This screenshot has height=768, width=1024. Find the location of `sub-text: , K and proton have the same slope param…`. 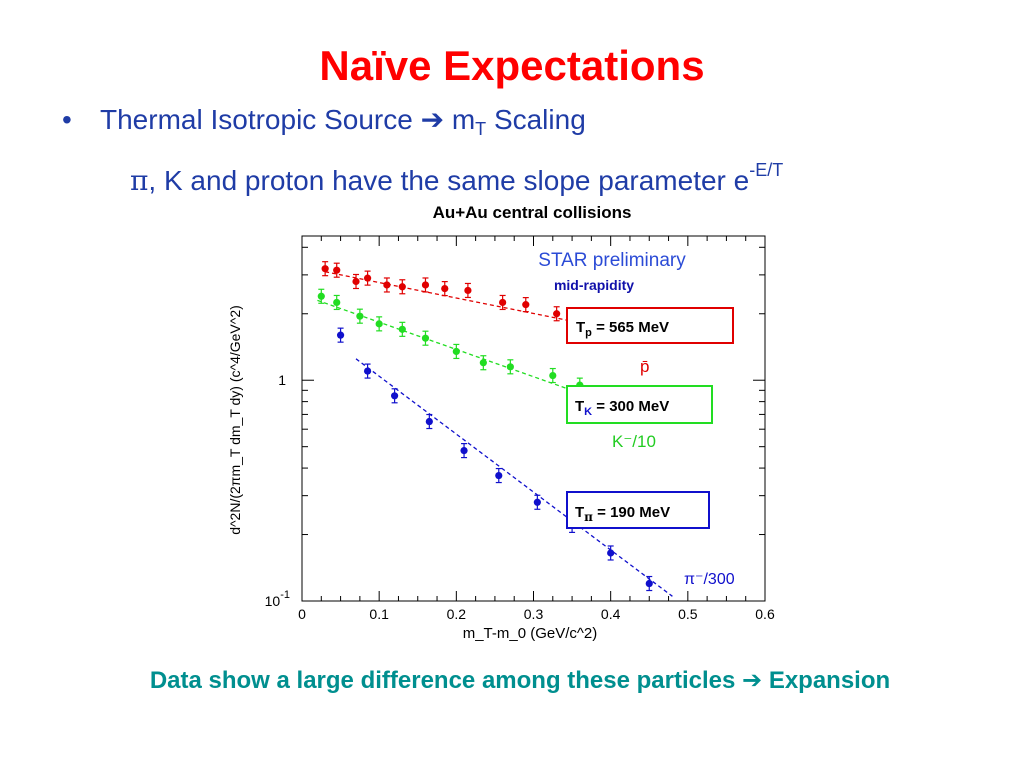

sub-text: , K and proton have the same slope param… is located at coordinates (449, 180).